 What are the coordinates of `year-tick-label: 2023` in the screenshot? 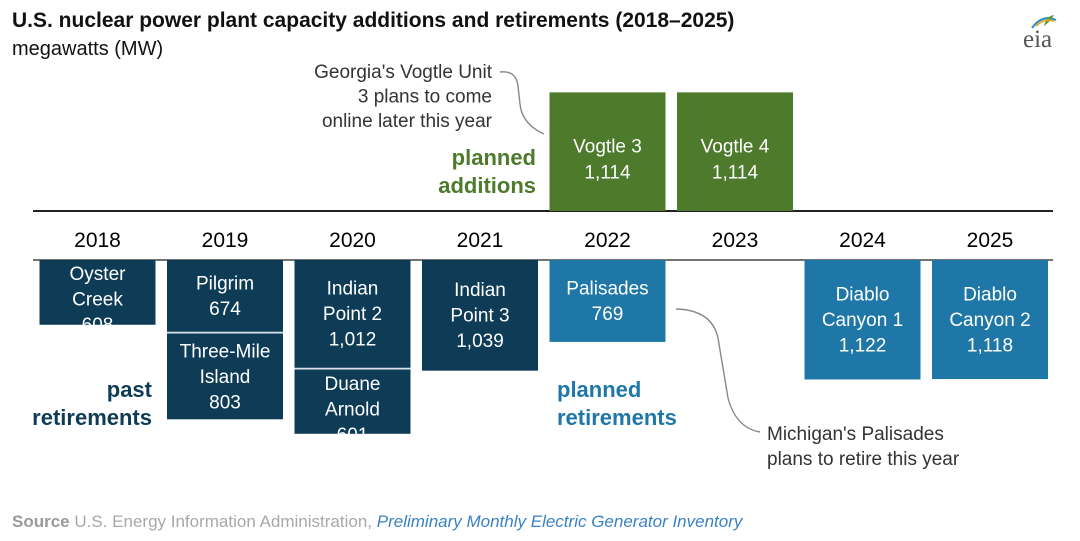 It's located at (735, 240).